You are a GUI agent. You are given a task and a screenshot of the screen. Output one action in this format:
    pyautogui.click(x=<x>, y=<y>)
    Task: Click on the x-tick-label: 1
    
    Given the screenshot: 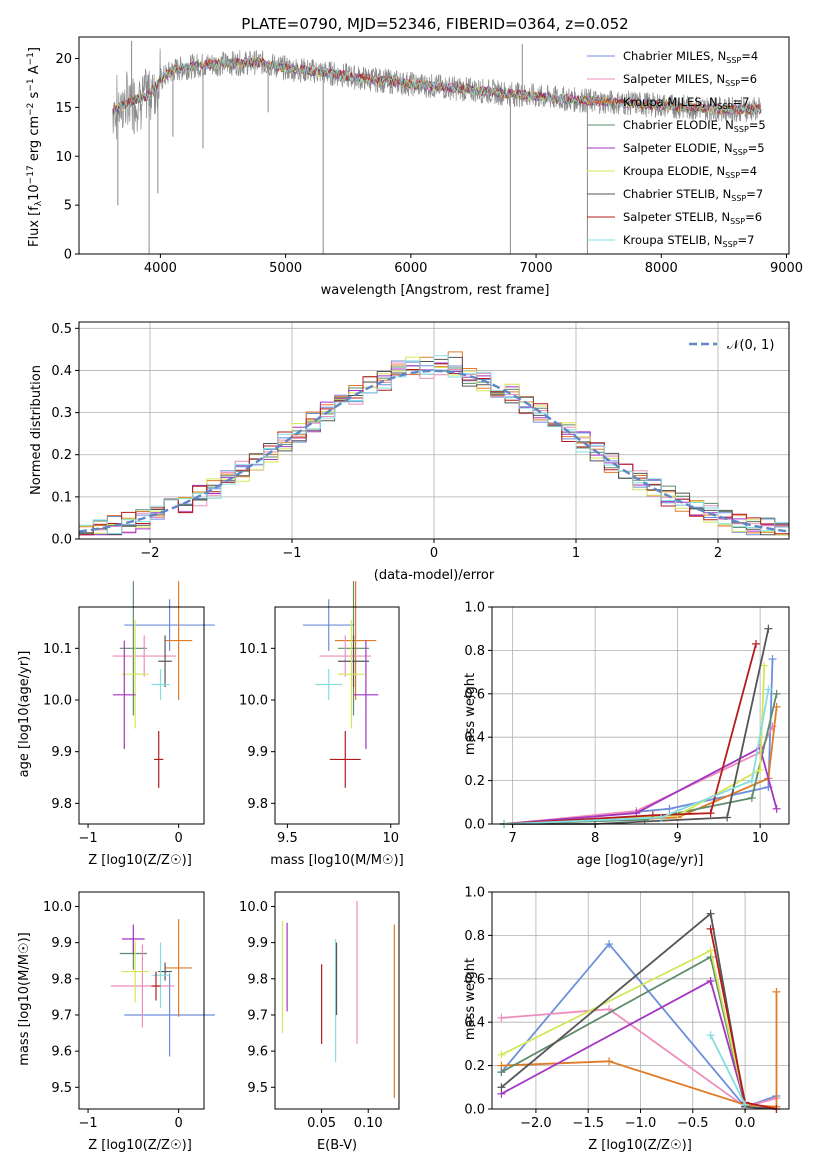 What is the action you would take?
    pyautogui.click(x=576, y=553)
    